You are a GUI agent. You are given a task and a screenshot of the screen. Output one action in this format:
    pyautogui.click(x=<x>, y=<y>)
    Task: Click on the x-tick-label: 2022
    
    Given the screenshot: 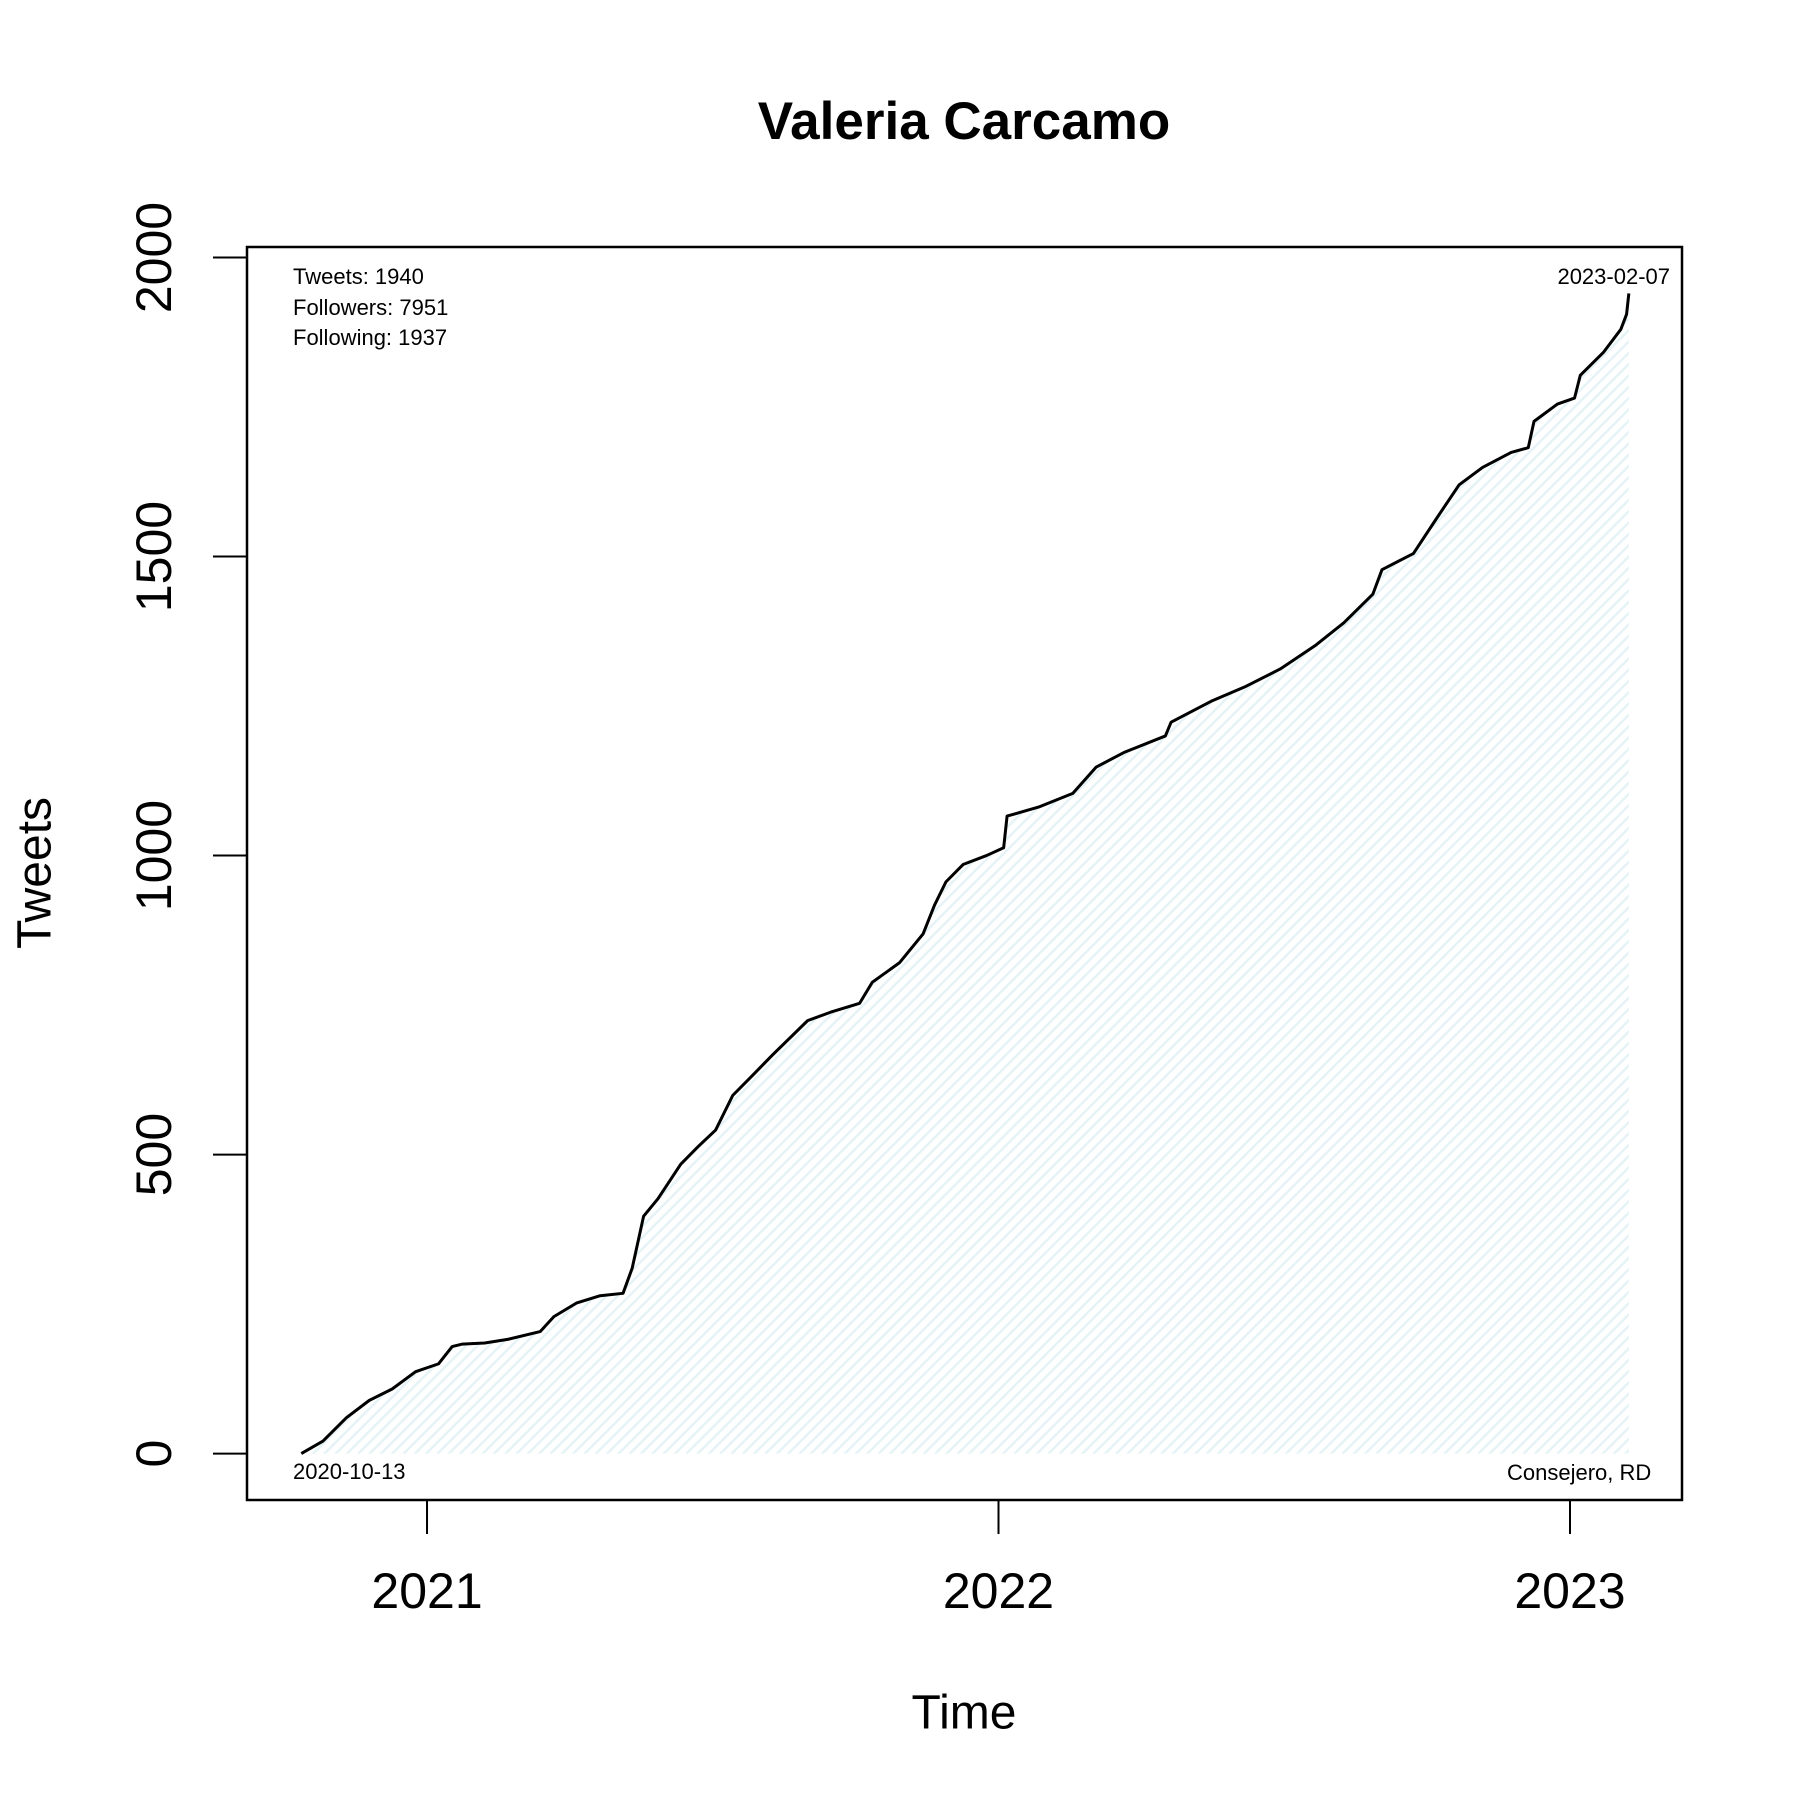 What is the action you would take?
    pyautogui.click(x=998, y=1591)
    